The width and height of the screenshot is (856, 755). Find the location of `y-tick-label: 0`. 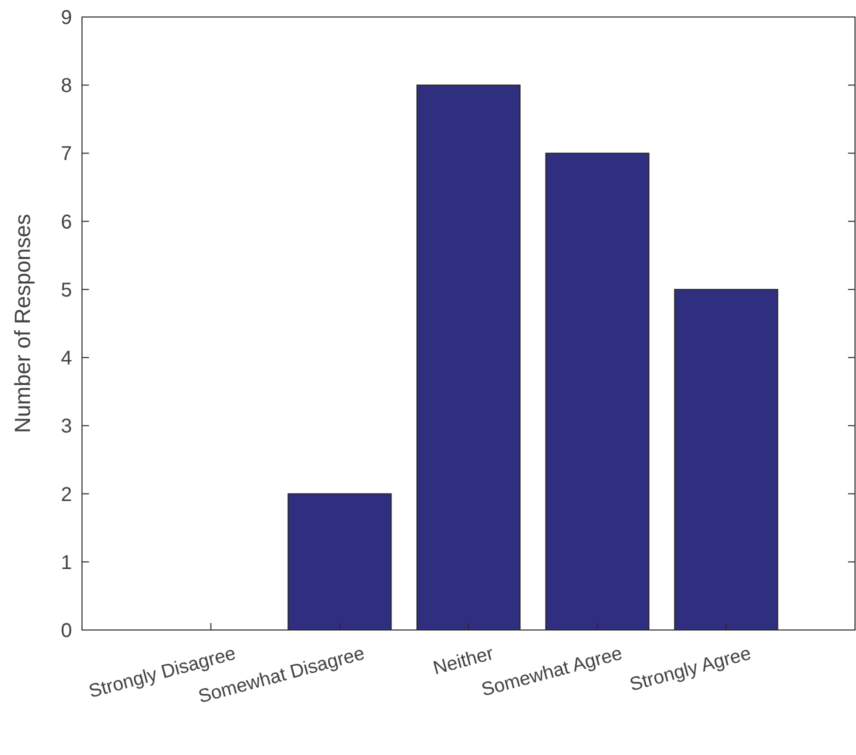

y-tick-label: 0 is located at coordinates (66, 631).